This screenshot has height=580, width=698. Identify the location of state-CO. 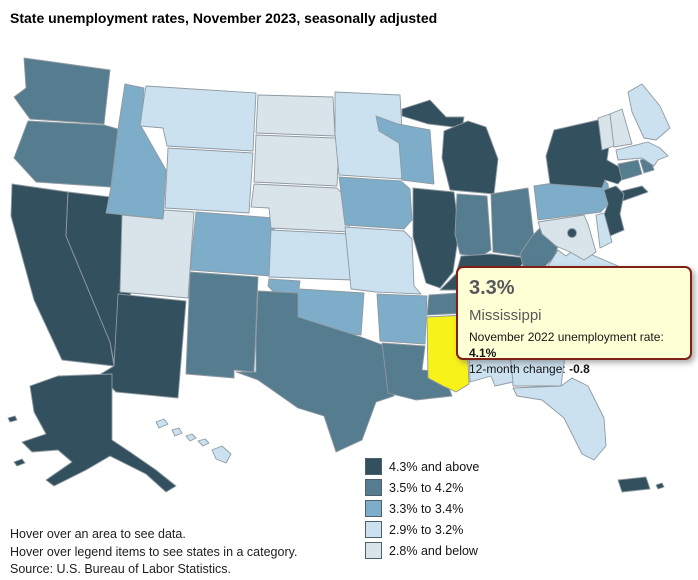
(232, 244).